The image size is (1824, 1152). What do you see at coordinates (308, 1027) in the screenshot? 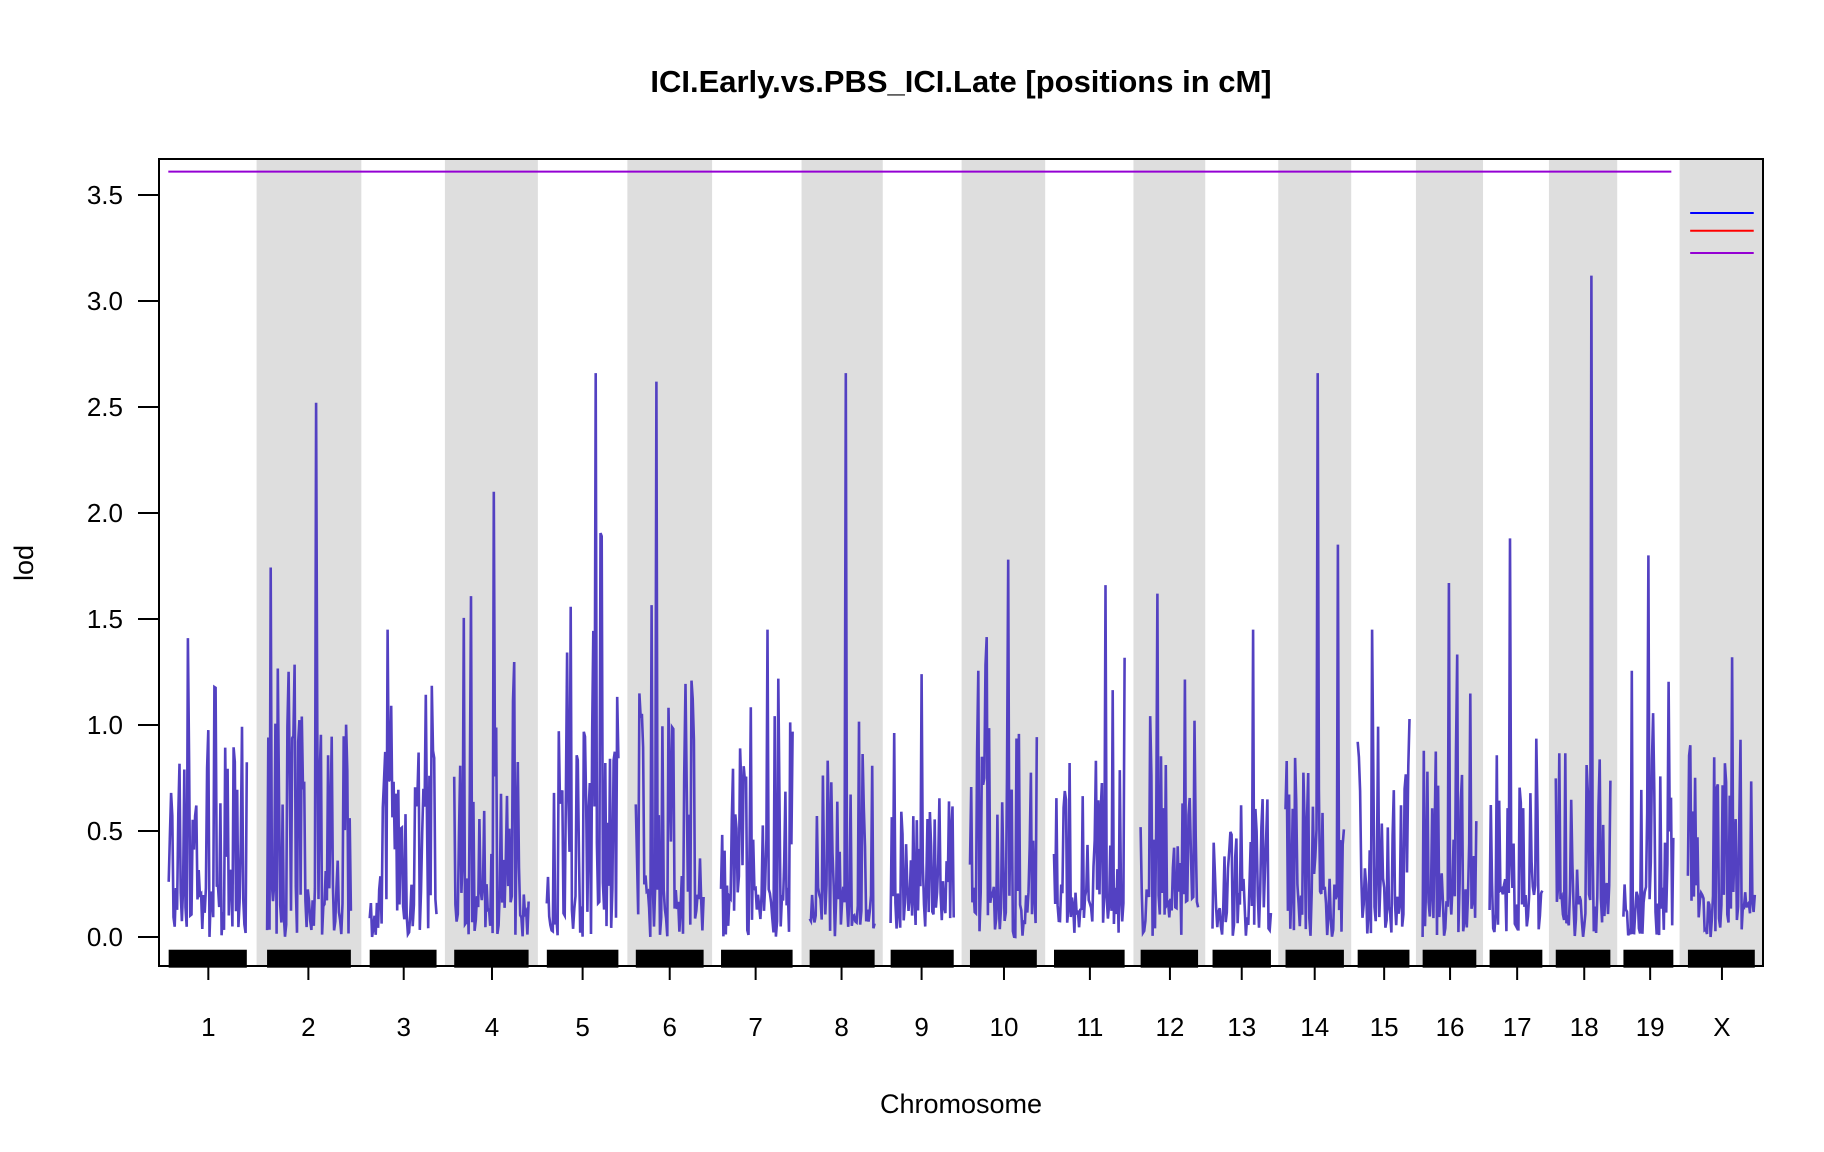
I see `x-tick-label-2: 2` at bounding box center [308, 1027].